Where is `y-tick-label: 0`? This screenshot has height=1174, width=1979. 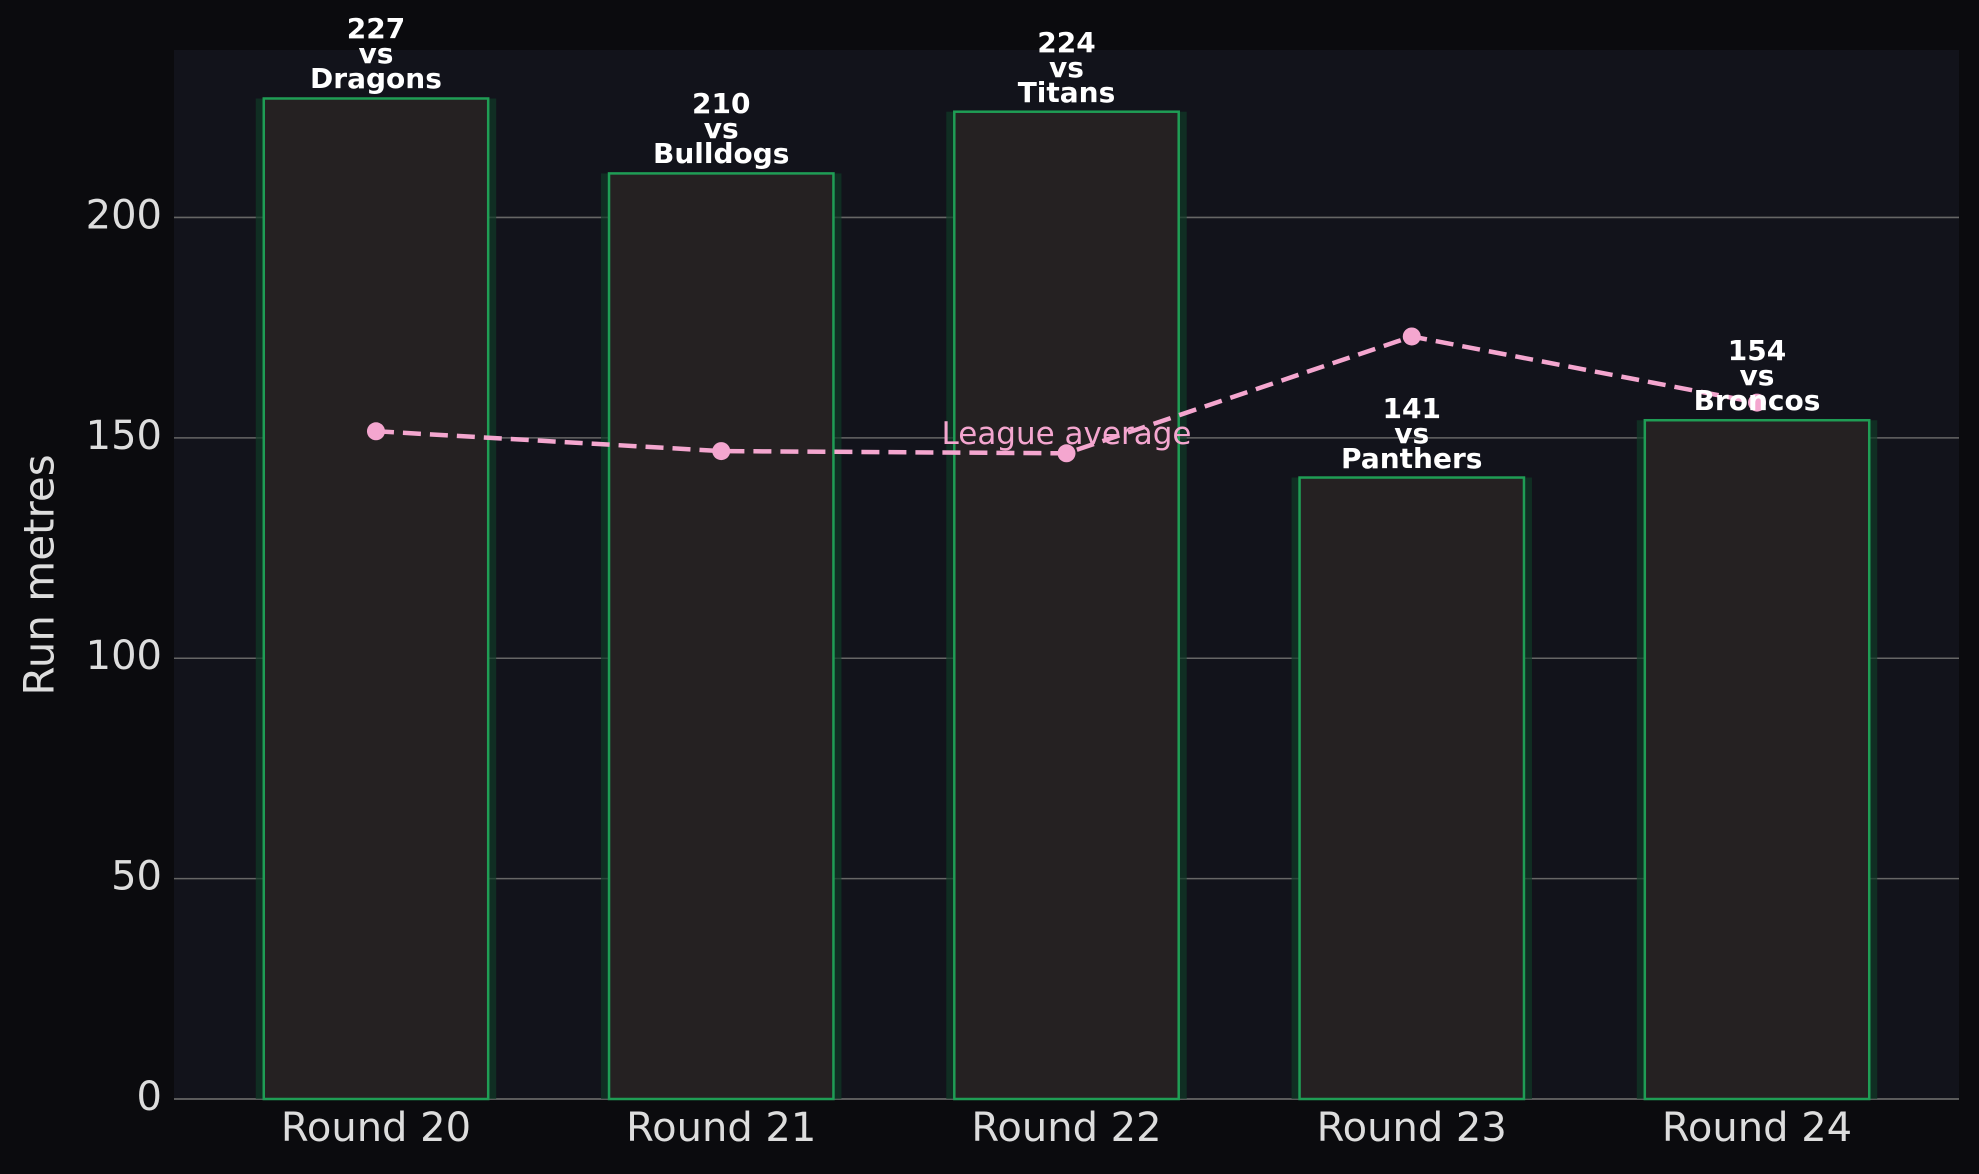
y-tick-label: 0 is located at coordinates (149, 1097).